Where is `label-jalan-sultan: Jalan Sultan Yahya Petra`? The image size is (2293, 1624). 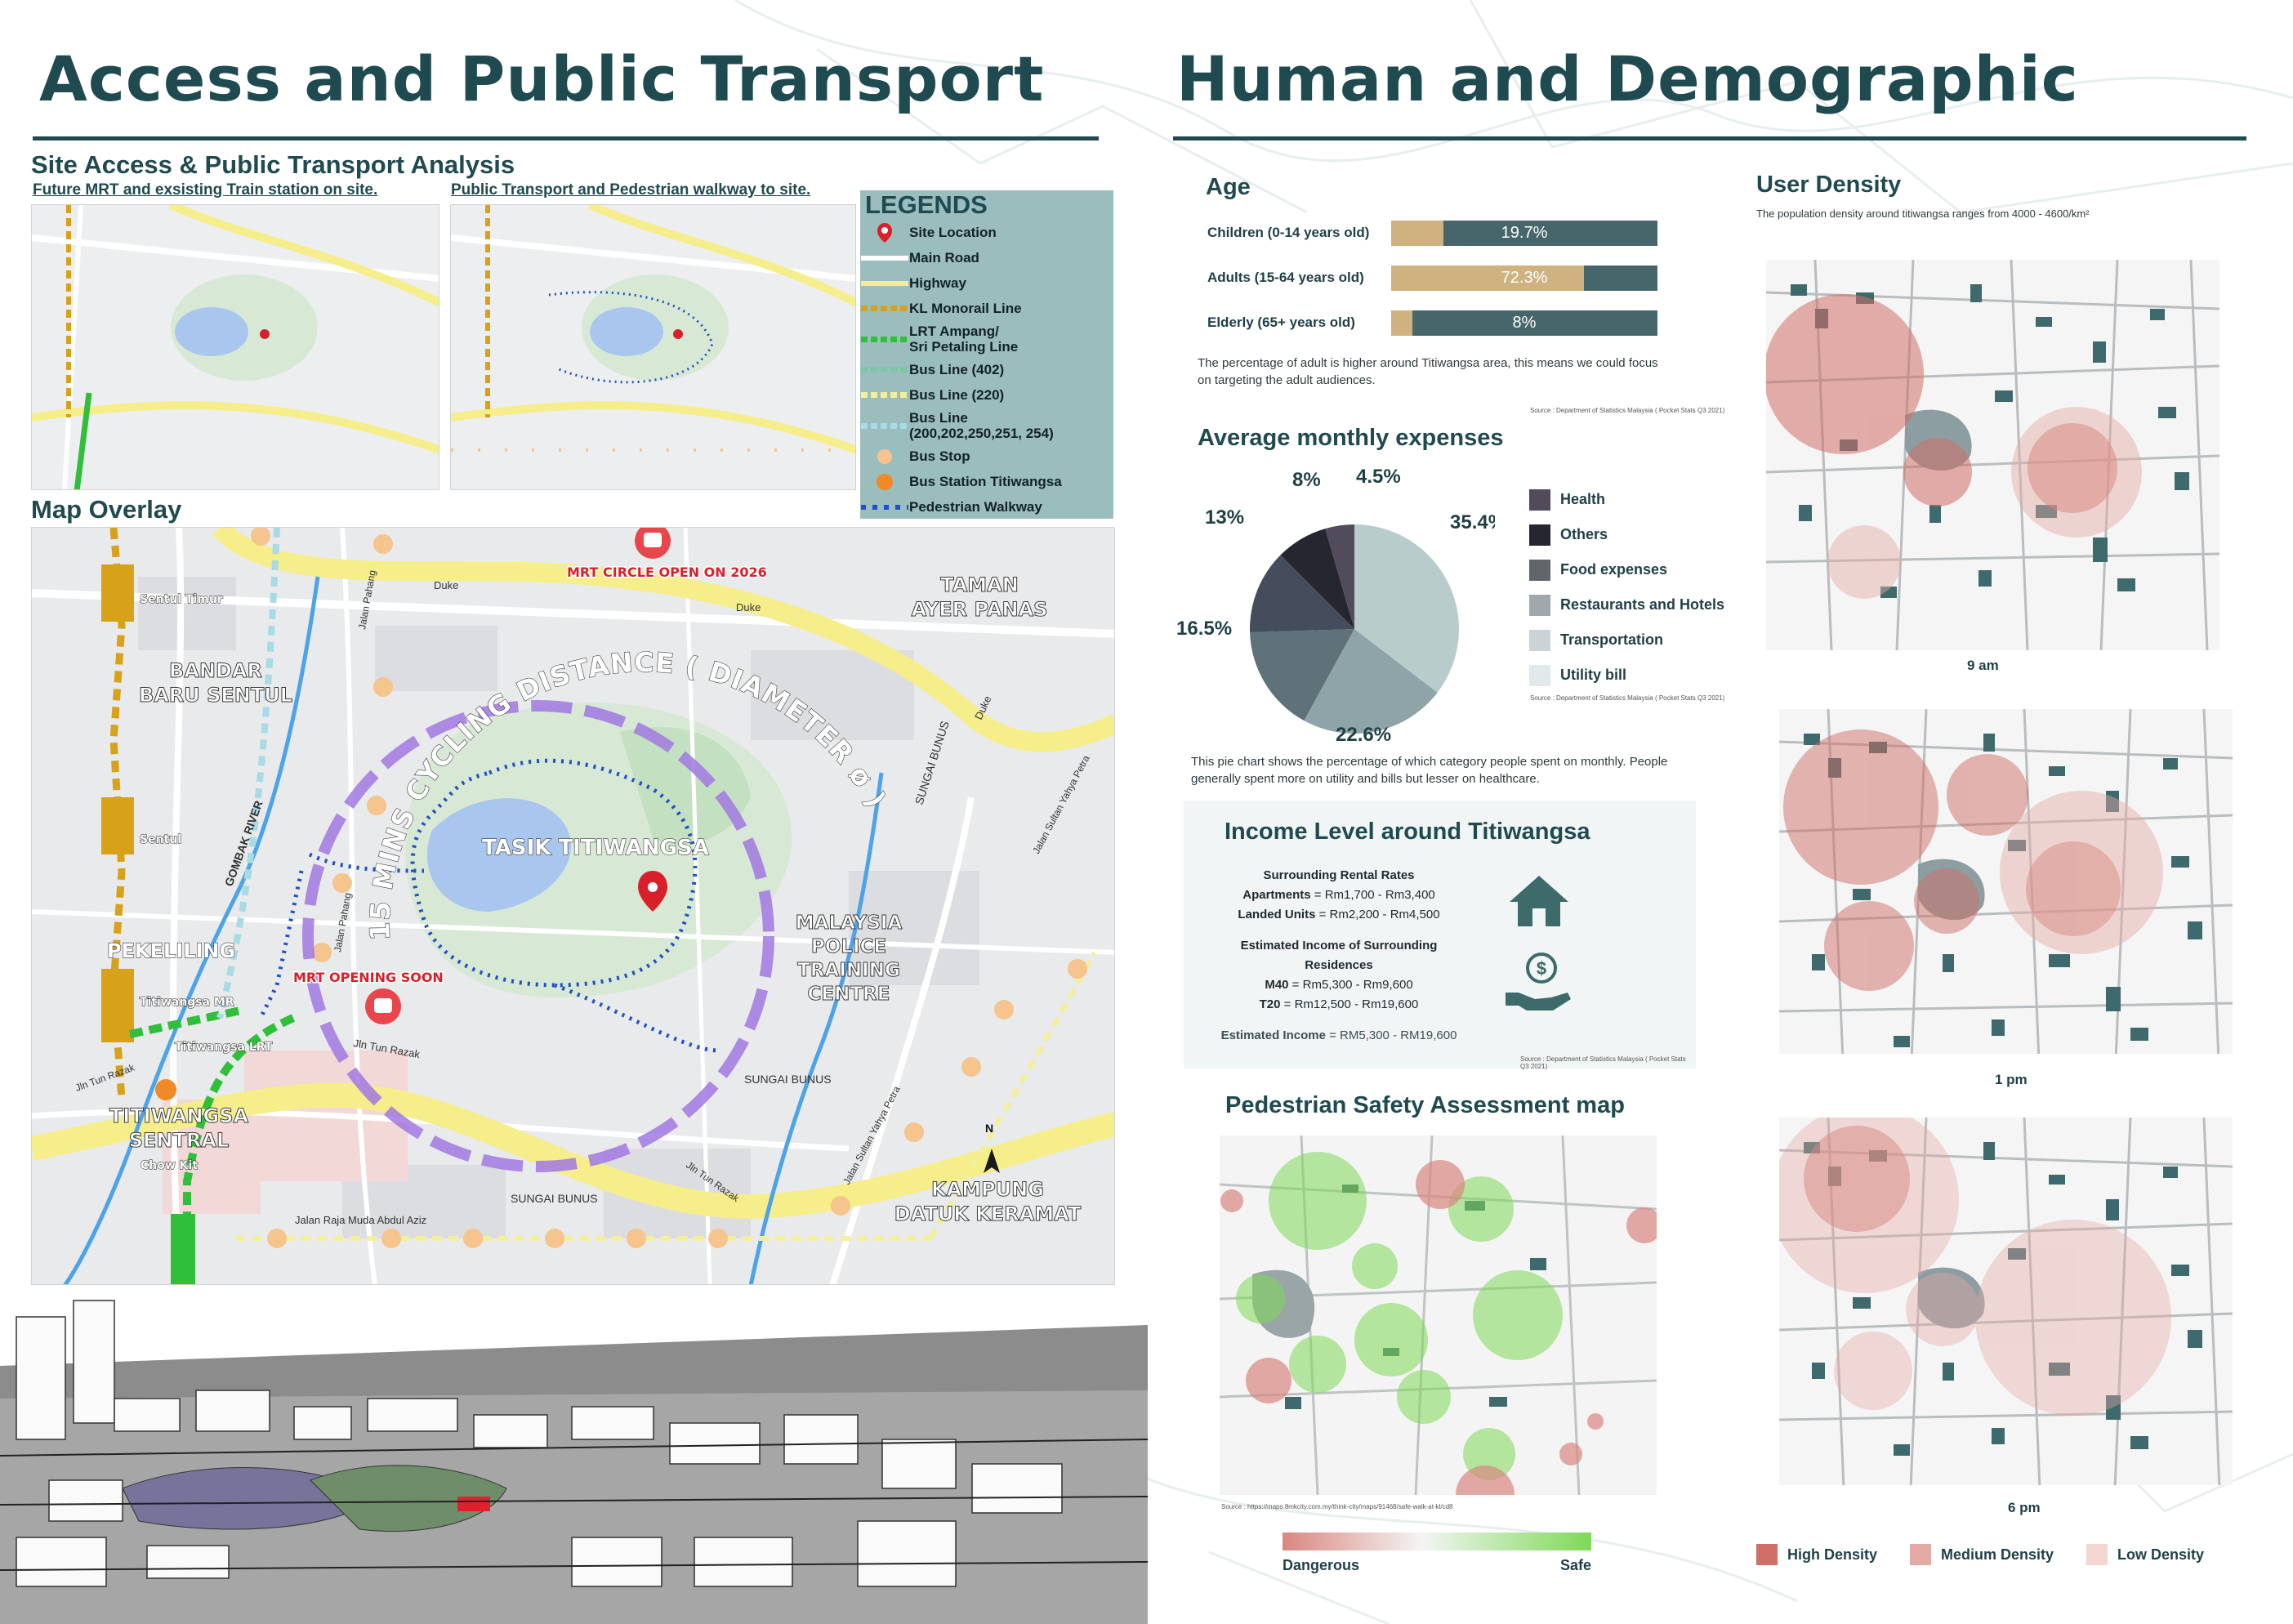
label-jalan-sultan: Jalan Sultan Yahya Petra is located at coordinates (872, 1135).